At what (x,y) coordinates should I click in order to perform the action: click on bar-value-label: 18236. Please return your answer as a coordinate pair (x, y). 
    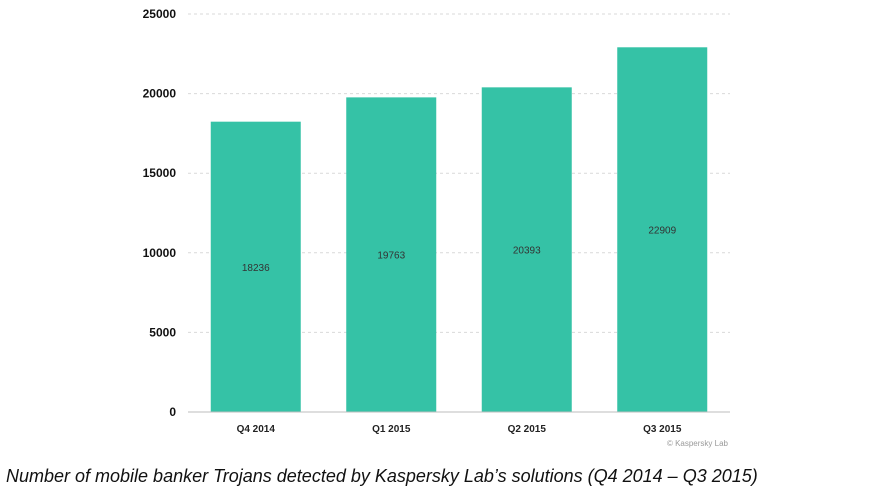
    Looking at the image, I should click on (256, 268).